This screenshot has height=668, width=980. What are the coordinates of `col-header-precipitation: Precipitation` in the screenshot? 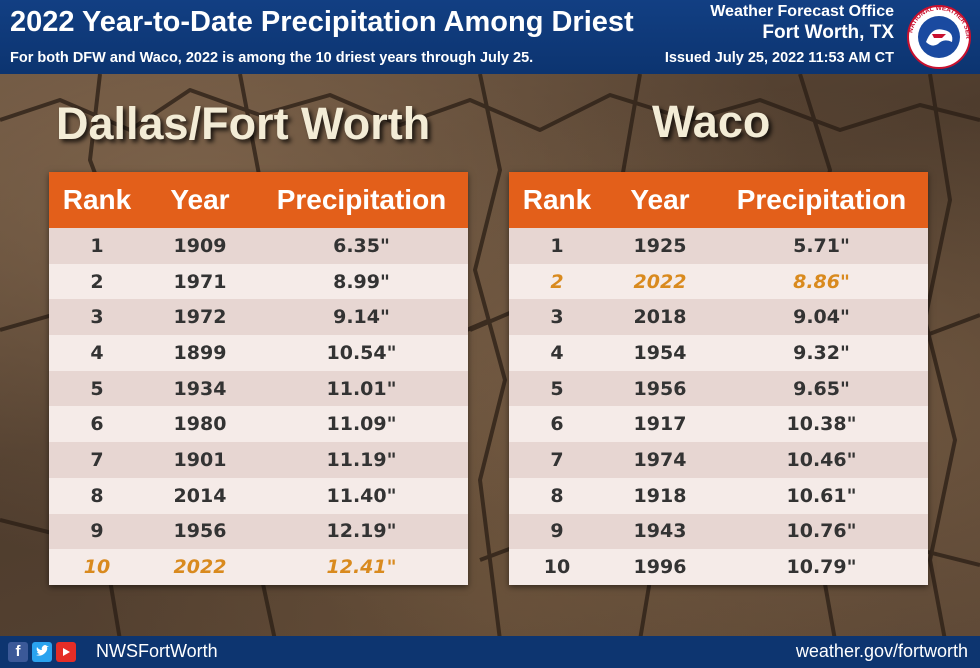 It's located at (361, 200).